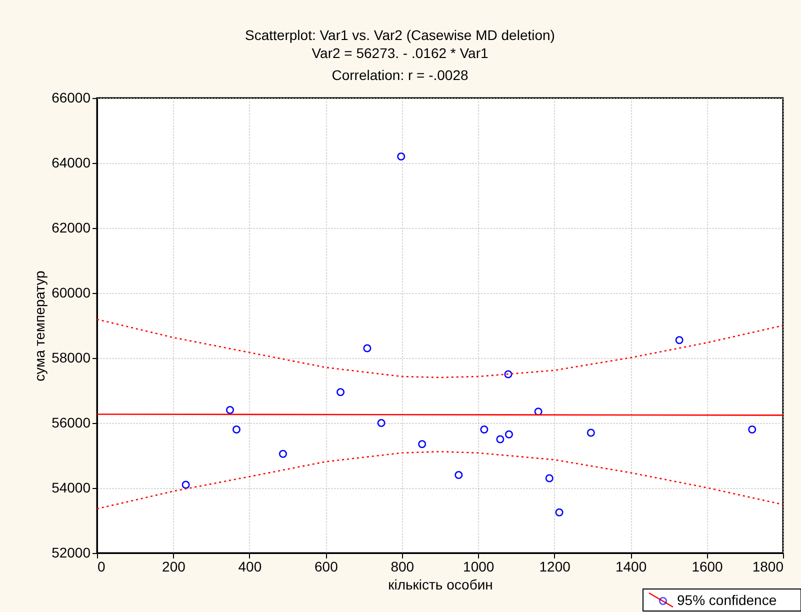  What do you see at coordinates (71, 422) in the screenshot?
I see `y-tick-label: 56000` at bounding box center [71, 422].